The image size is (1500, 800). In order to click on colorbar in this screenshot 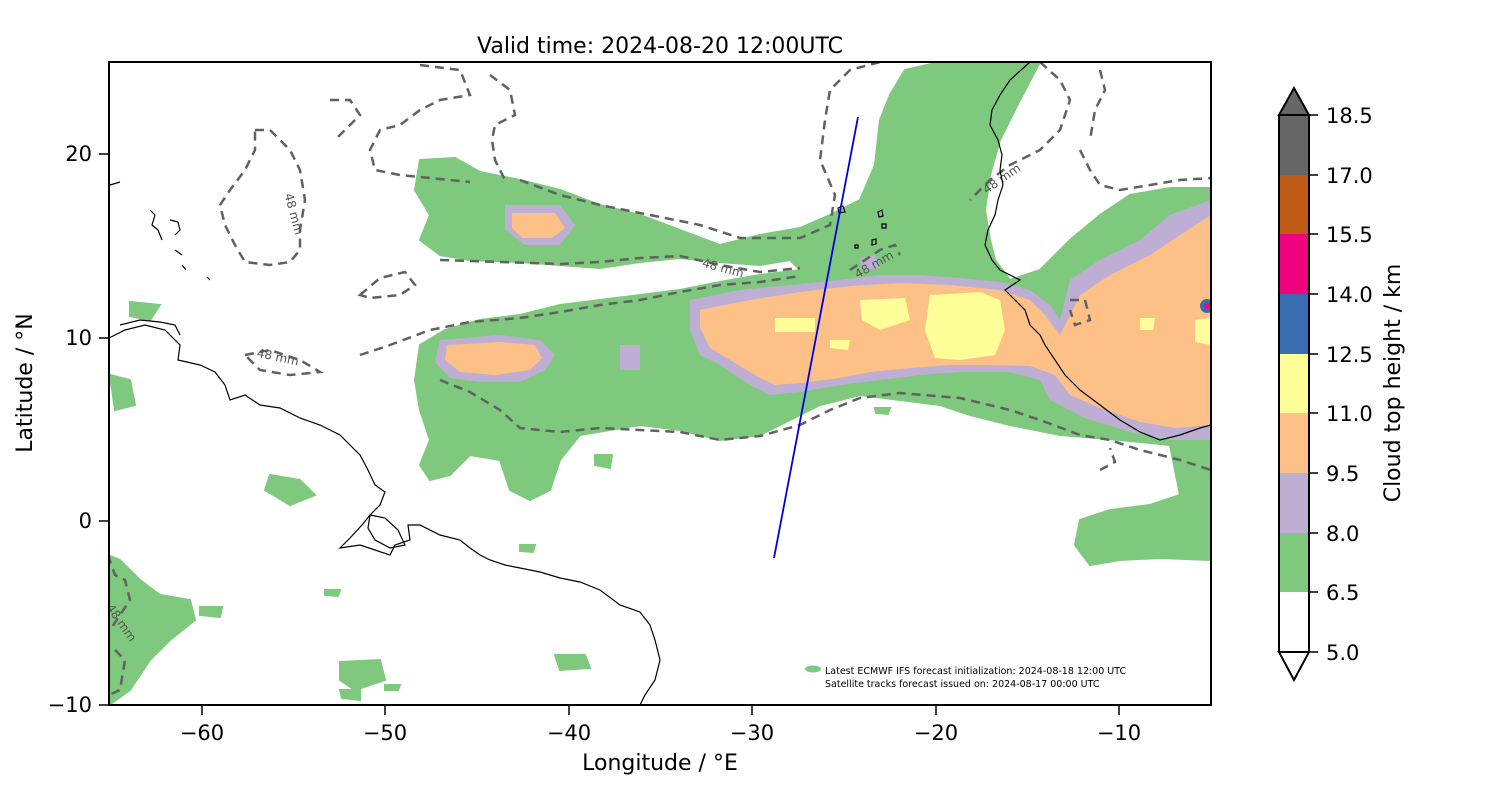, I will do `click(1297, 384)`.